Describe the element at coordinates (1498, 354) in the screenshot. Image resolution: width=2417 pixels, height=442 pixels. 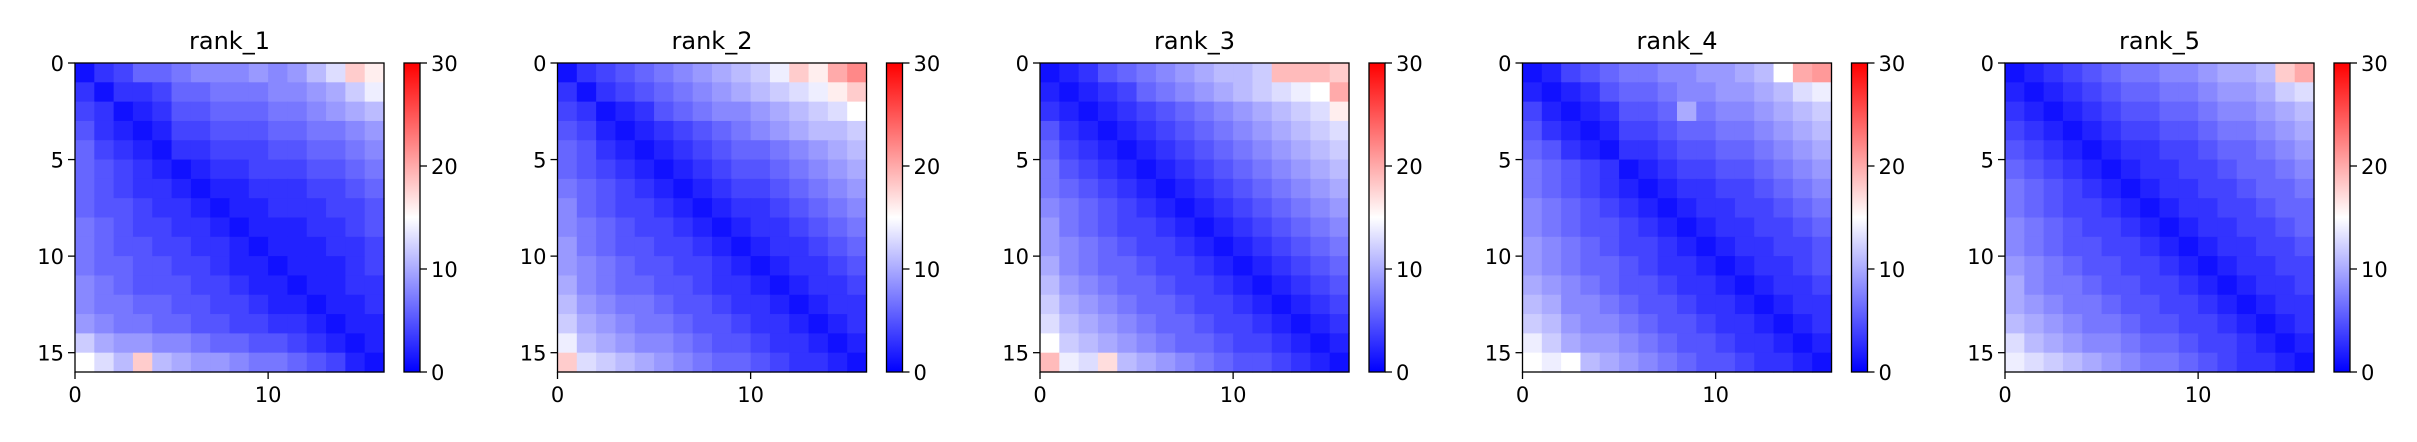
I see `y-tick-label: 15` at that location.